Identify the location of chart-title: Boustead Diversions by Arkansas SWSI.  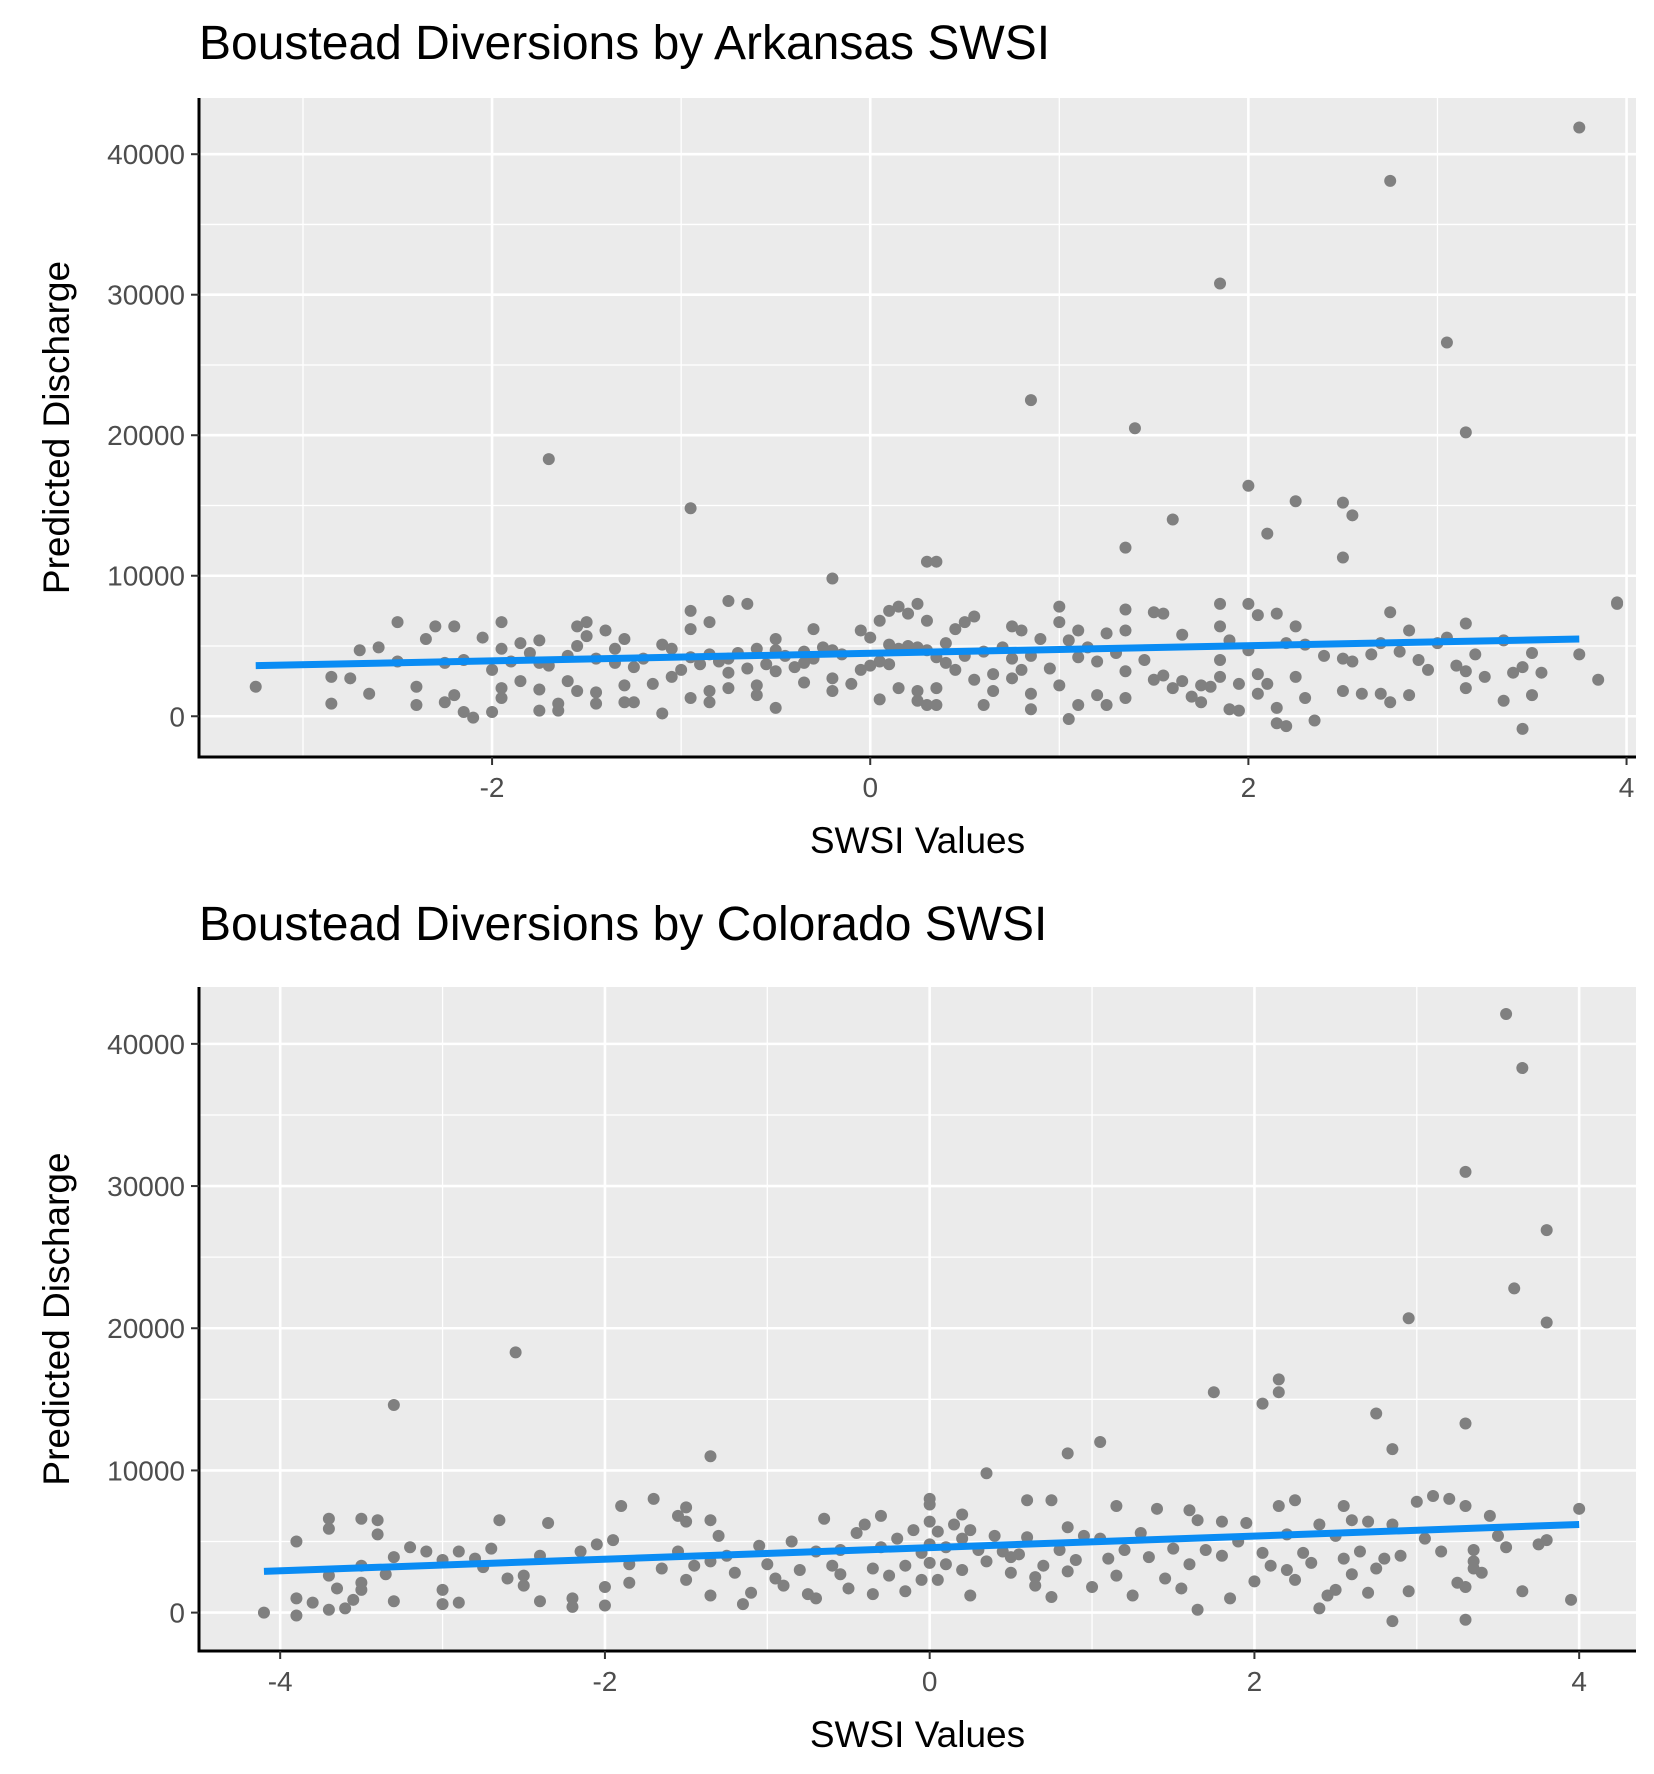
(625, 43).